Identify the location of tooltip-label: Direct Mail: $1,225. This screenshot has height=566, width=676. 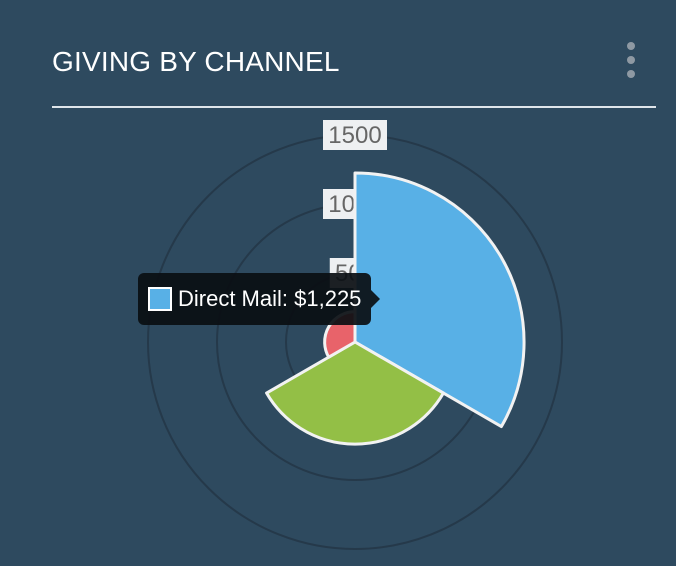
(270, 298).